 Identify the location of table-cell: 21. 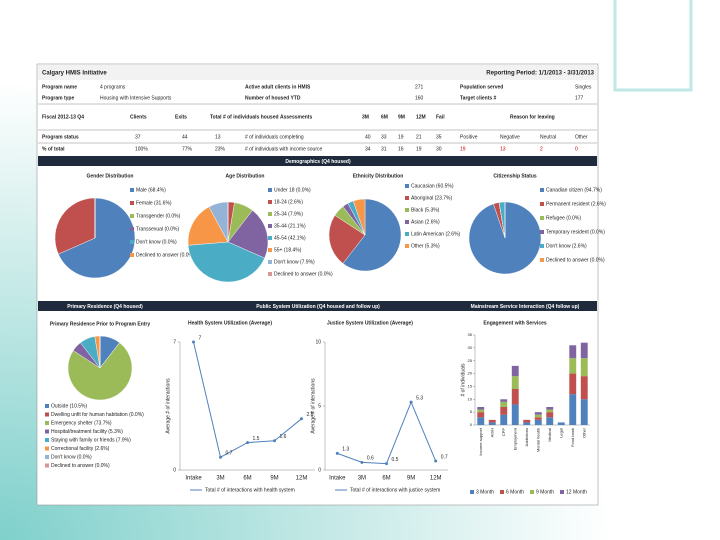
(419, 137).